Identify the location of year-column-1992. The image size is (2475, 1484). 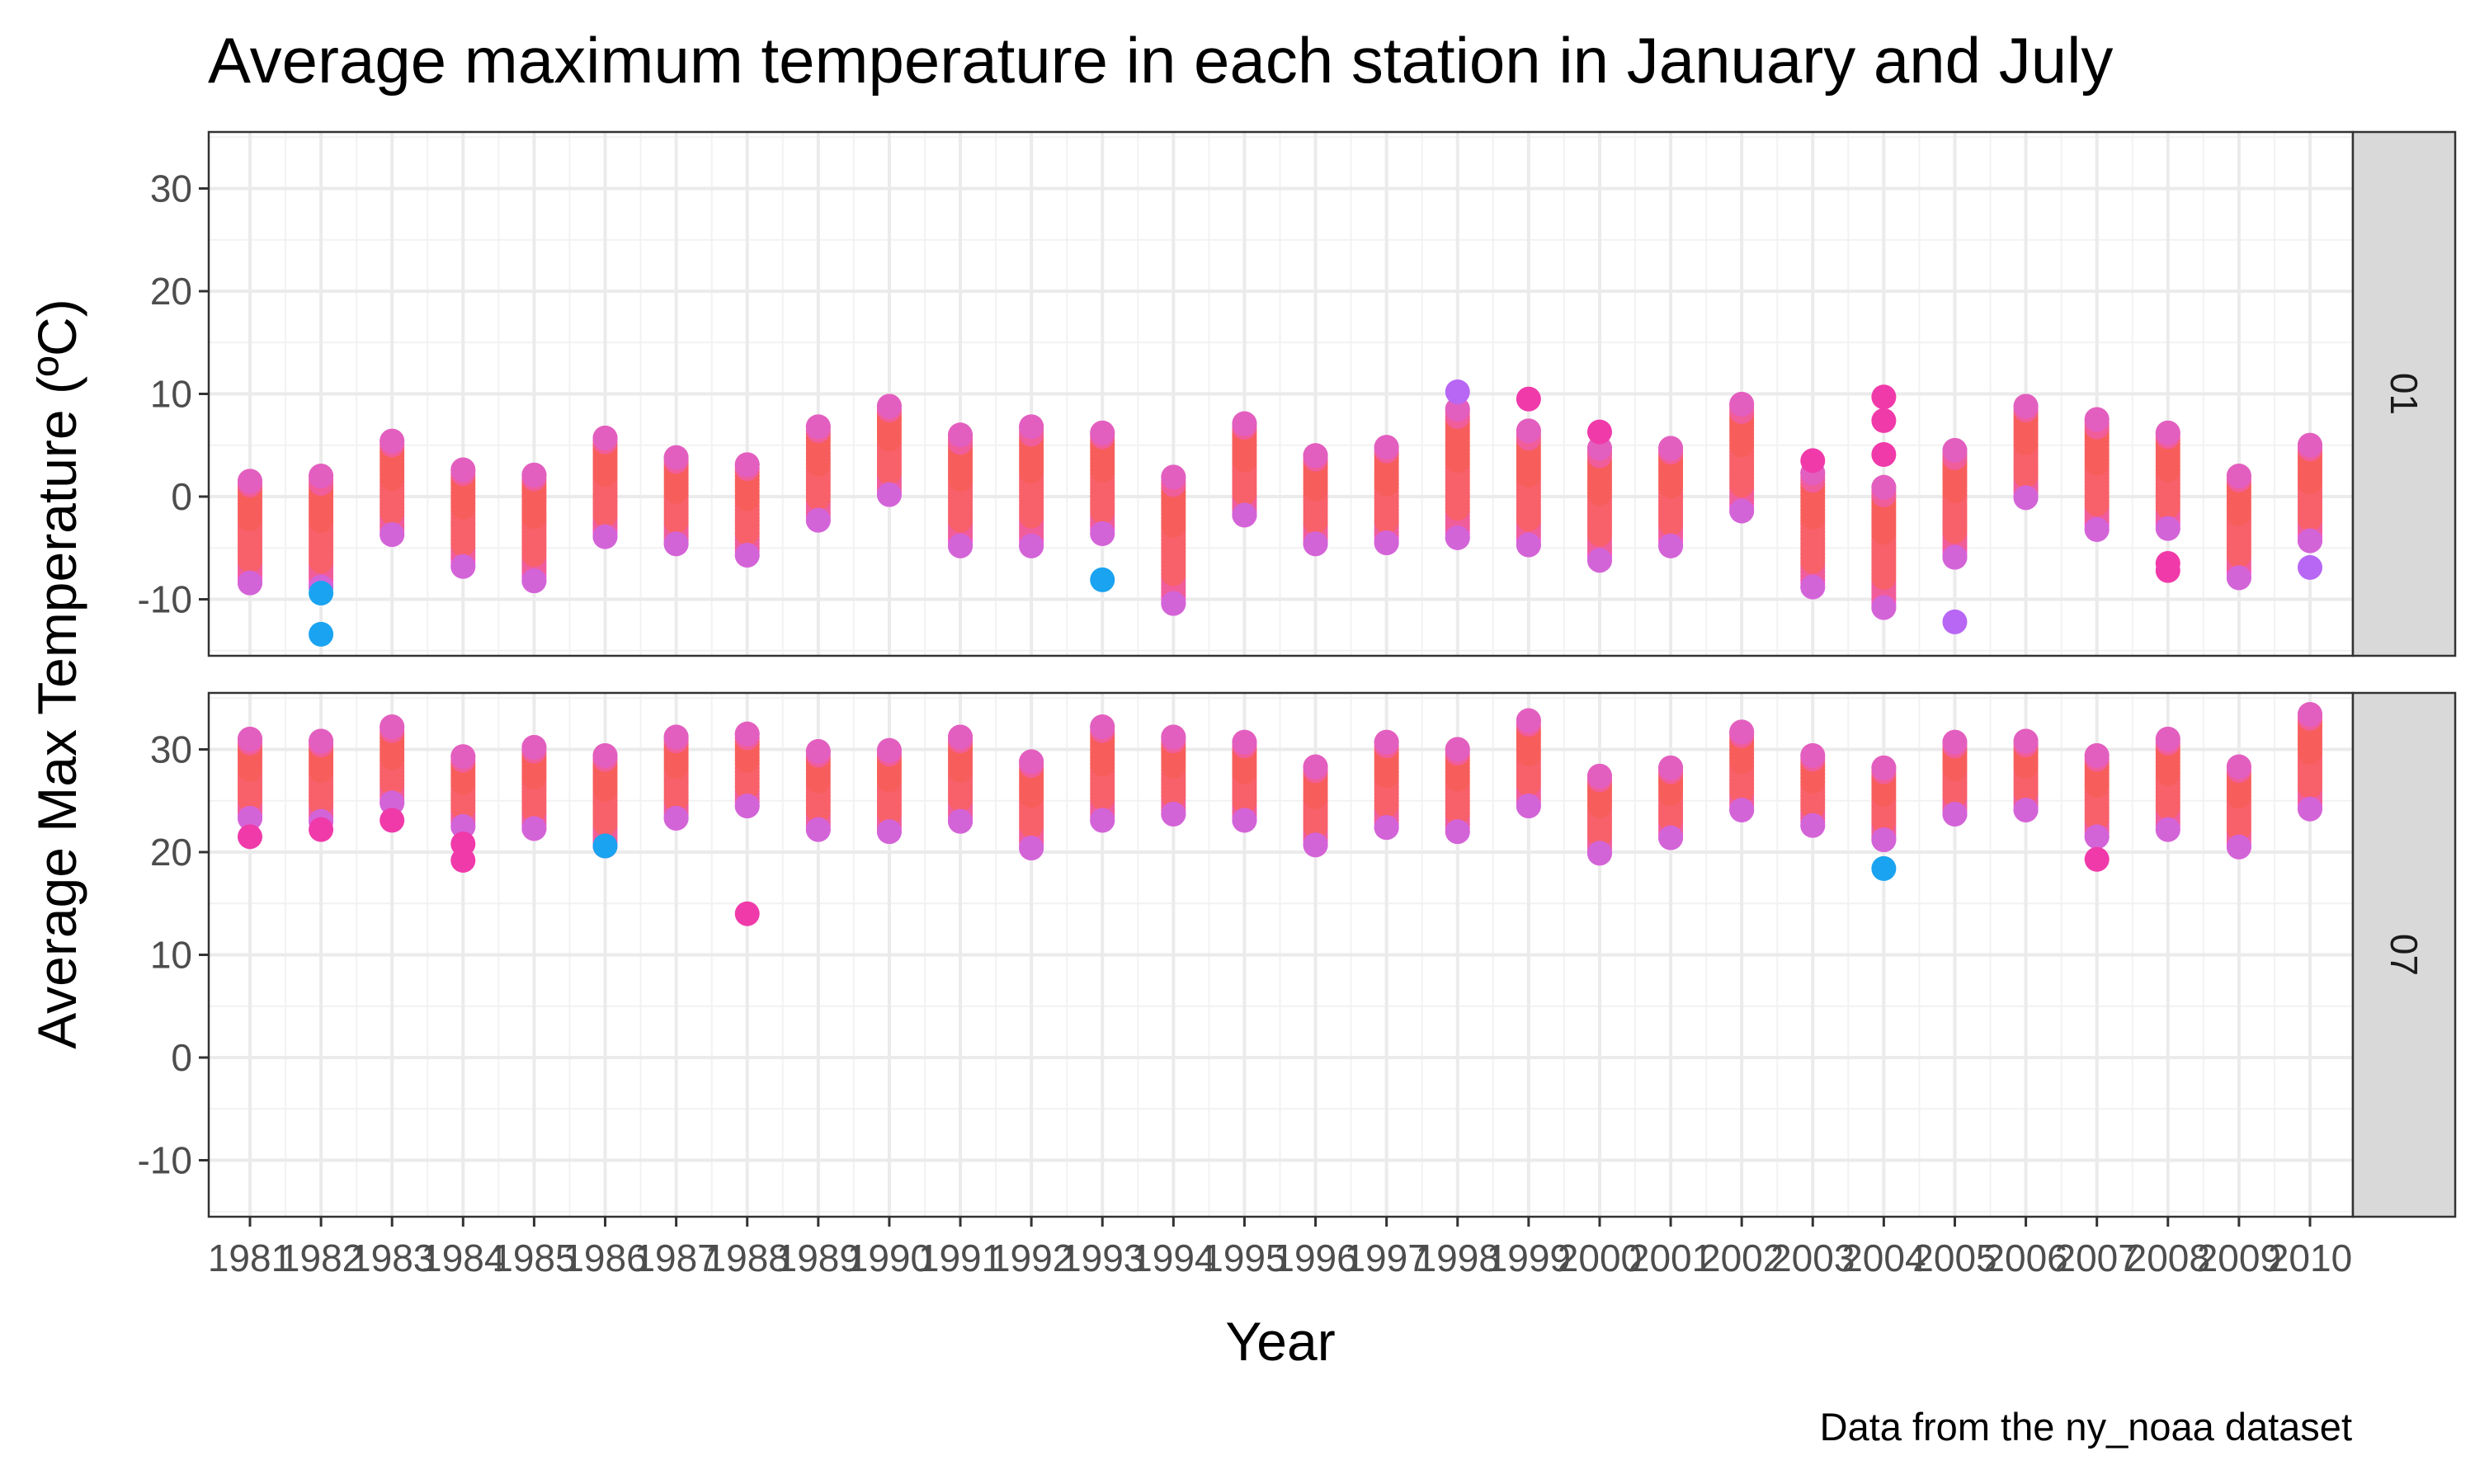
(1031, 486).